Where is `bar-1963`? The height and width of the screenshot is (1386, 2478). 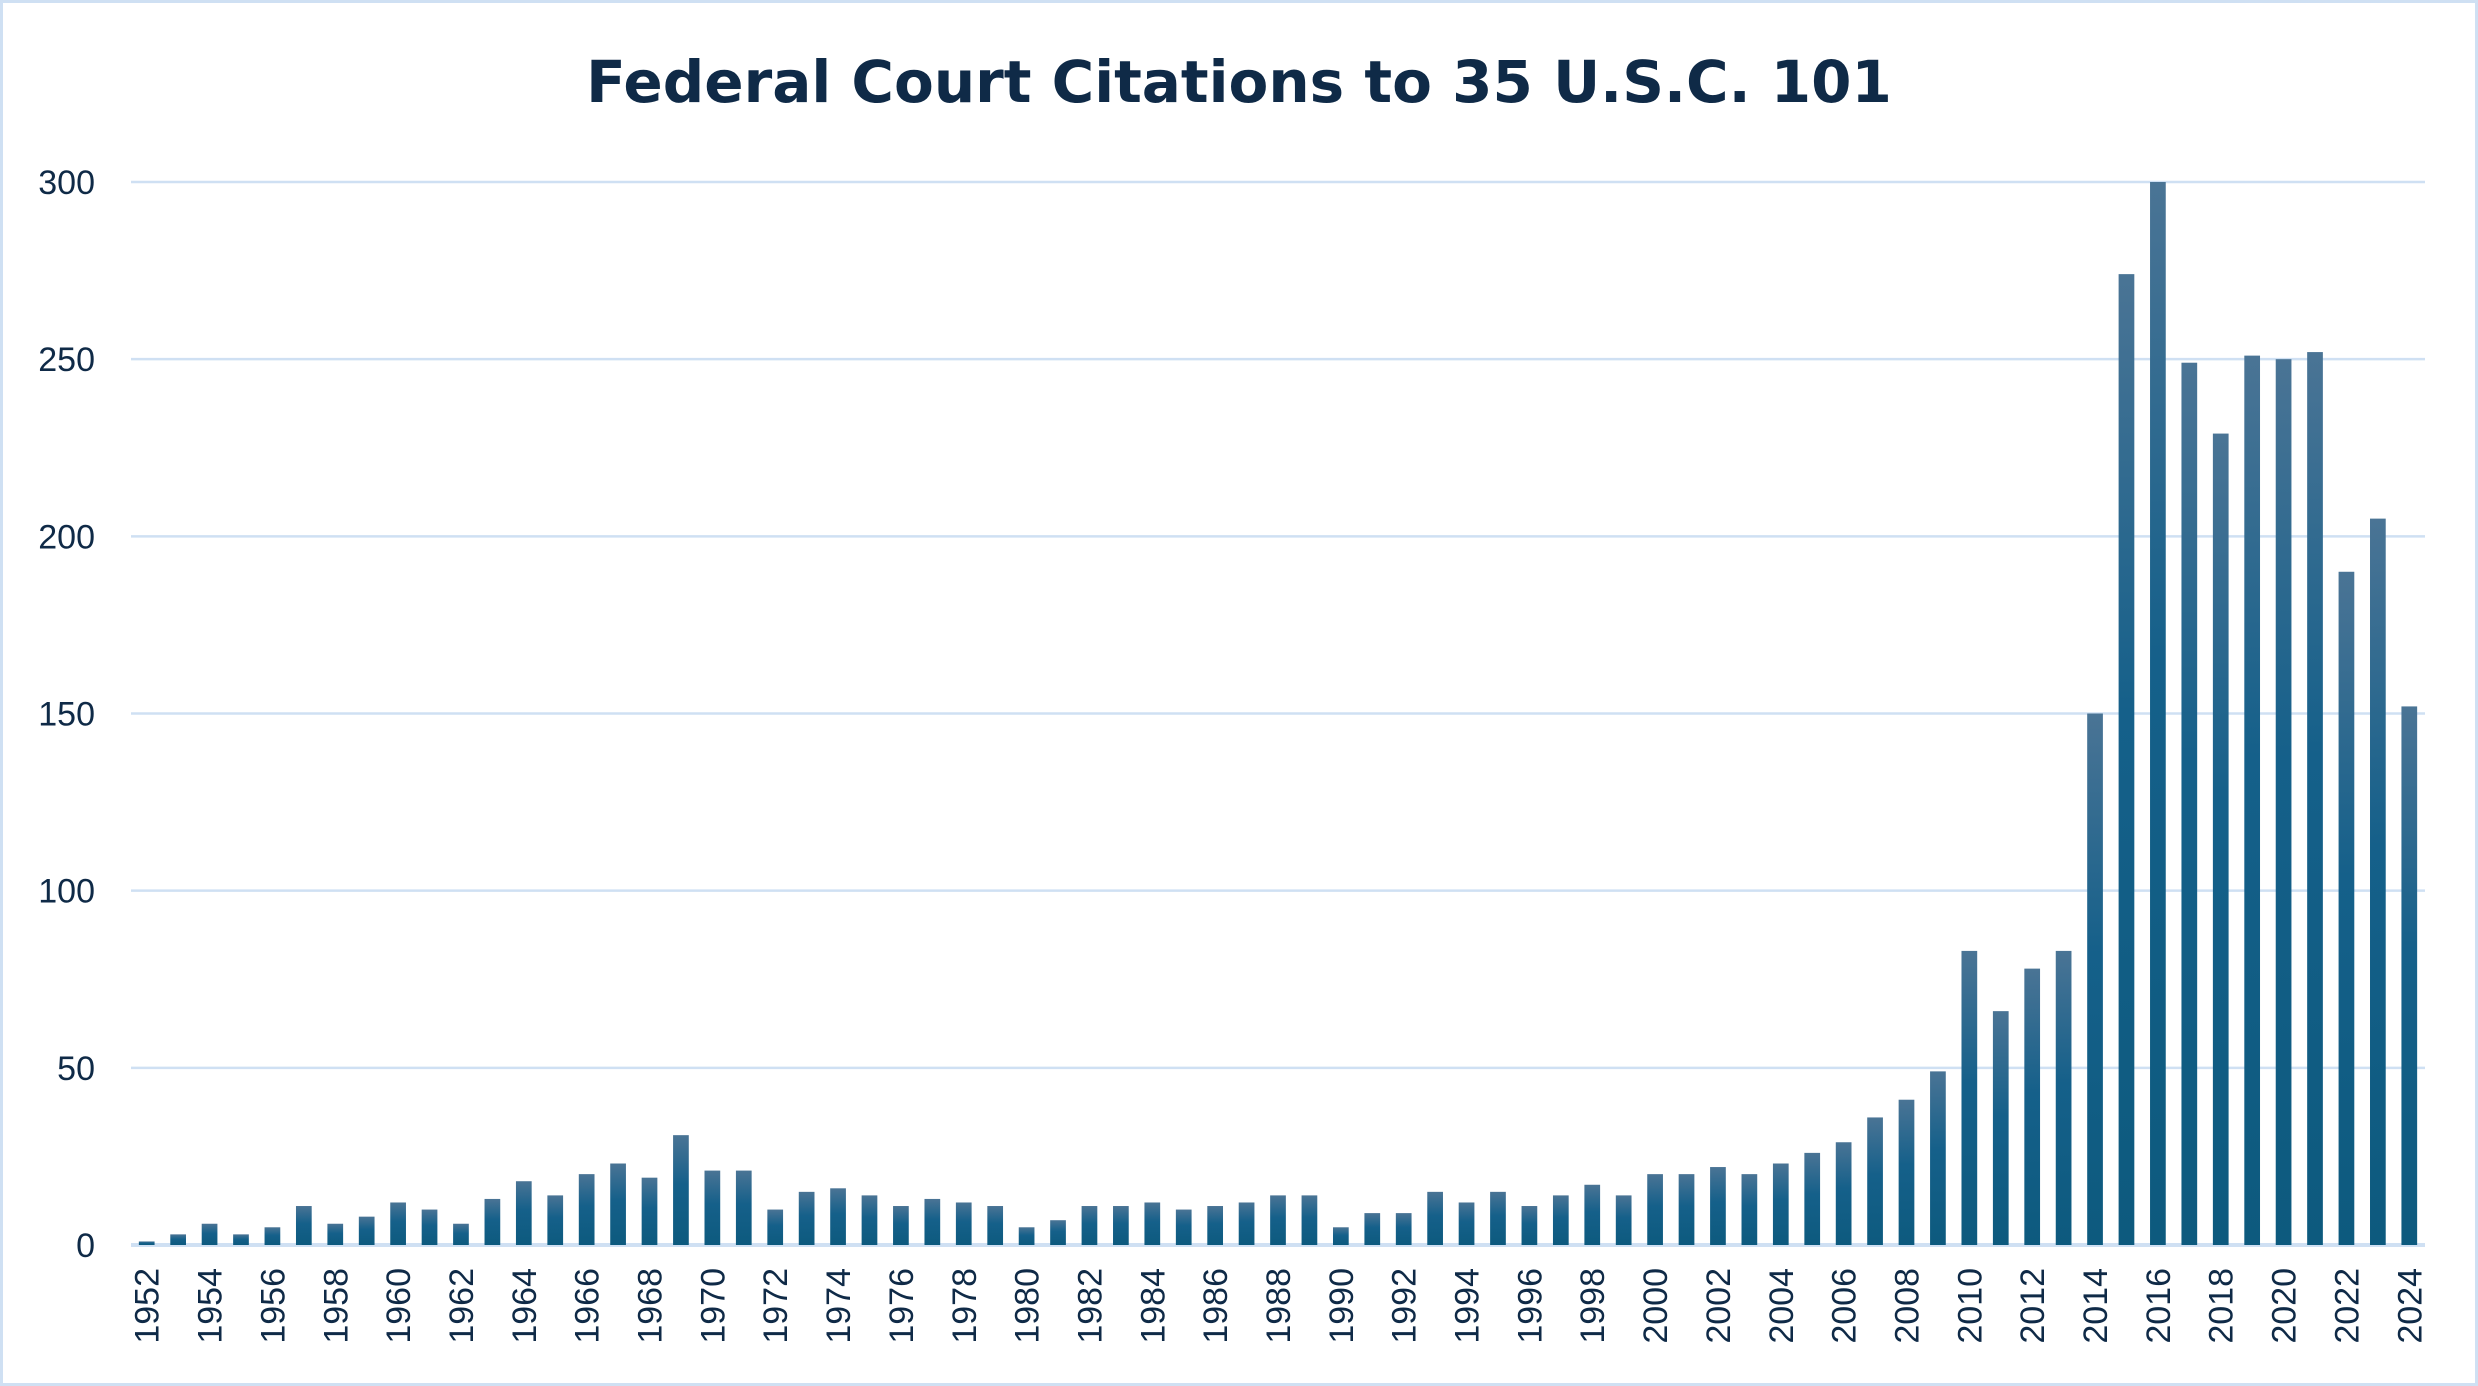
bar-1963 is located at coordinates (492, 1221).